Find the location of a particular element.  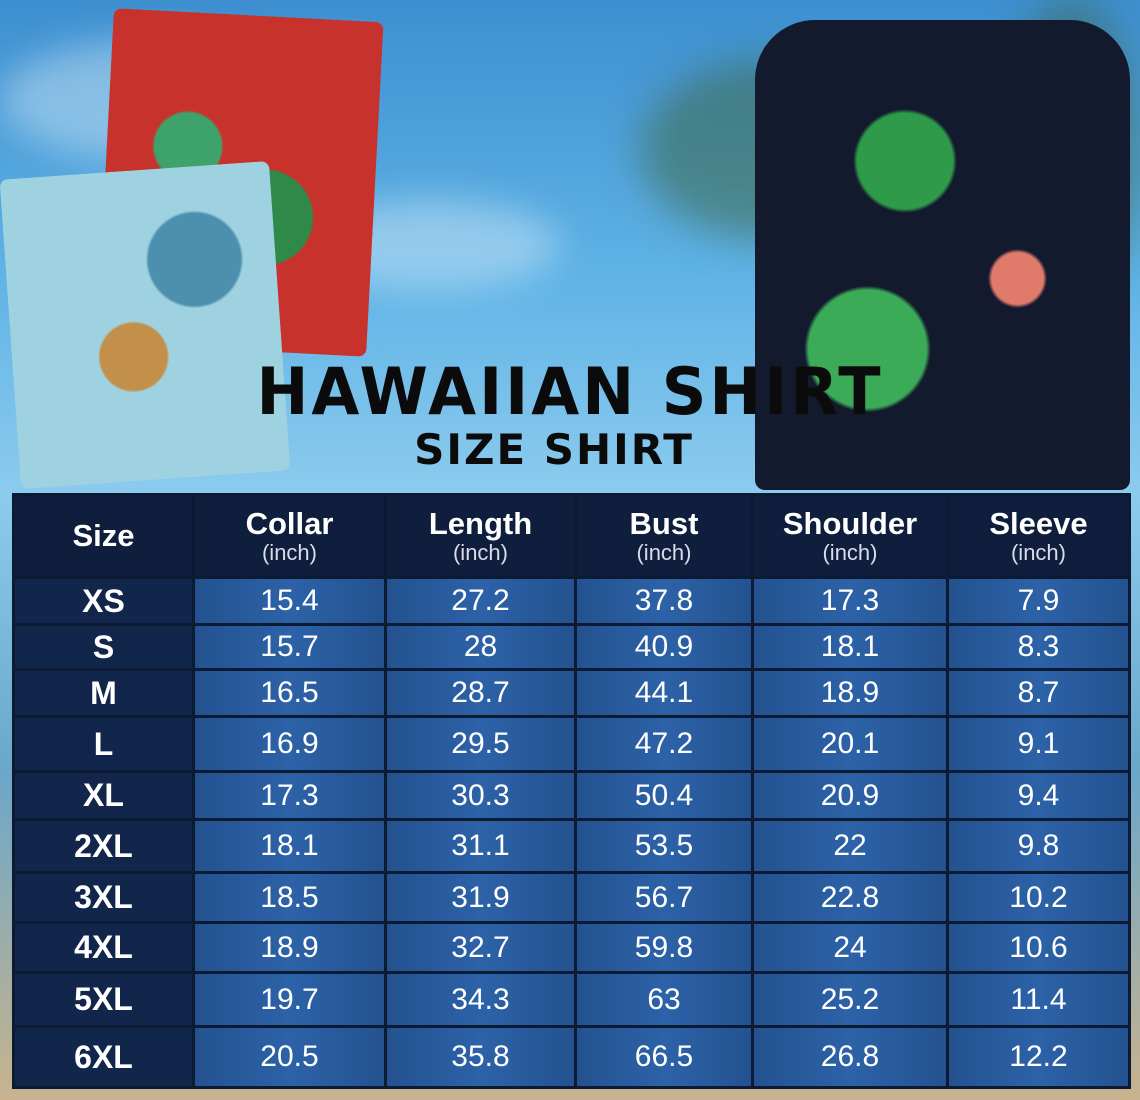

table-row: 4XL 18.9 32.7 59.8 24 10.6 is located at coordinates (571, 947).